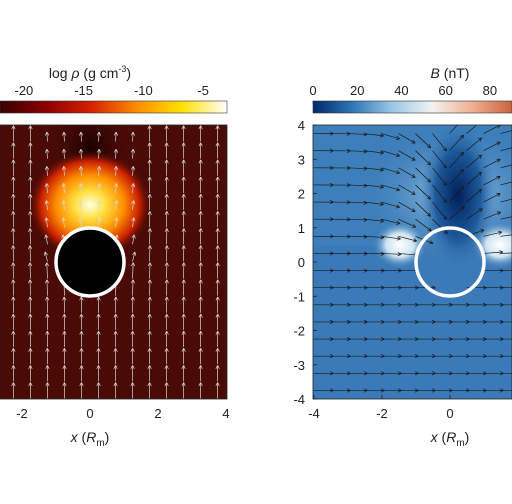 This screenshot has height=504, width=512. Describe the element at coordinates (143, 90) in the screenshot. I see `left-colorbar-tick: -10` at that location.